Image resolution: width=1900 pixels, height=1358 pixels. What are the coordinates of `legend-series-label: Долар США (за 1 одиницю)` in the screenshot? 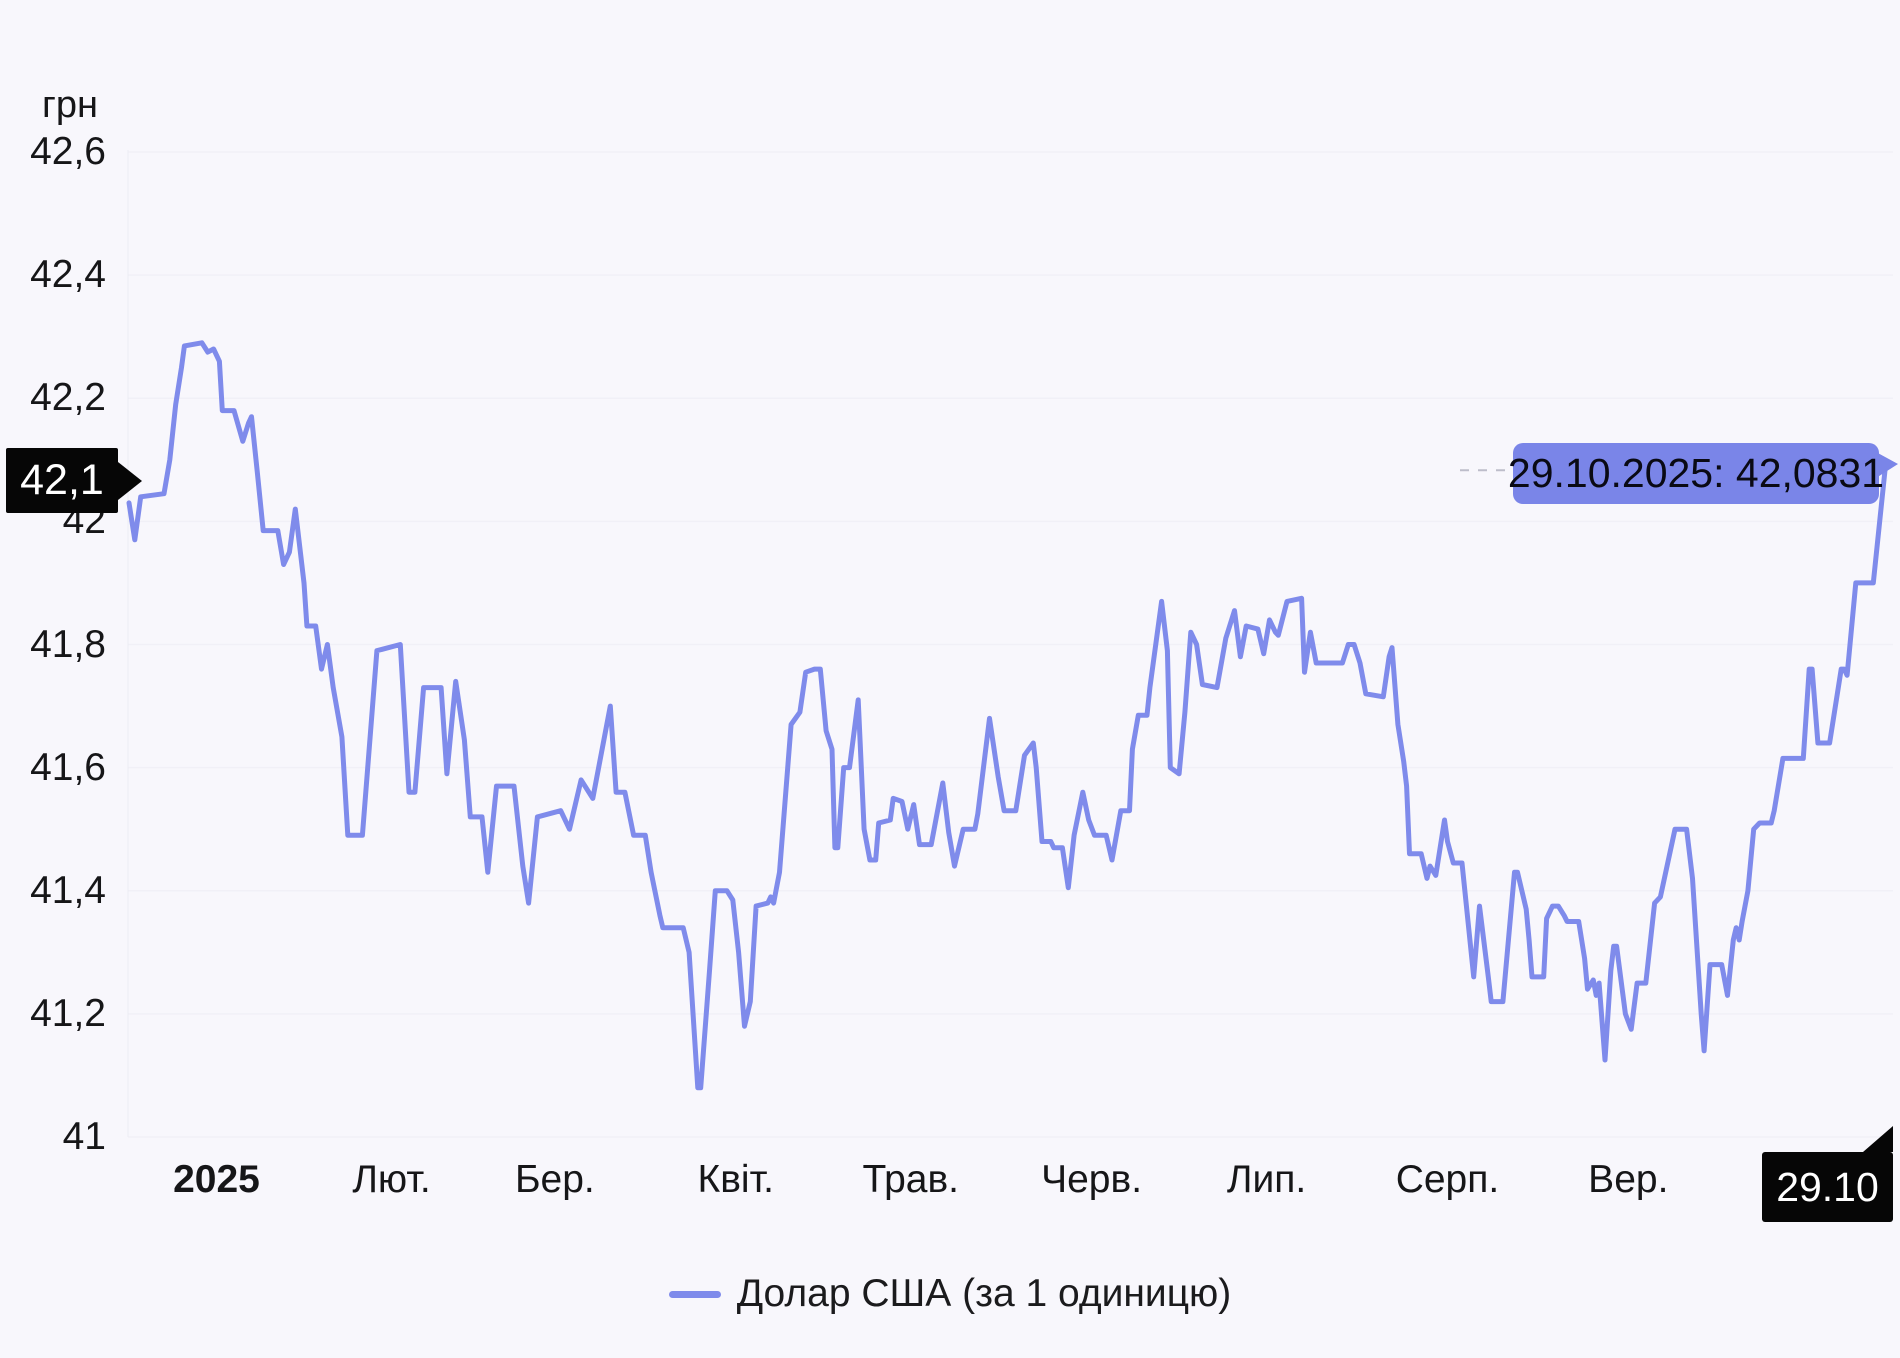 It's located at (984, 1293).